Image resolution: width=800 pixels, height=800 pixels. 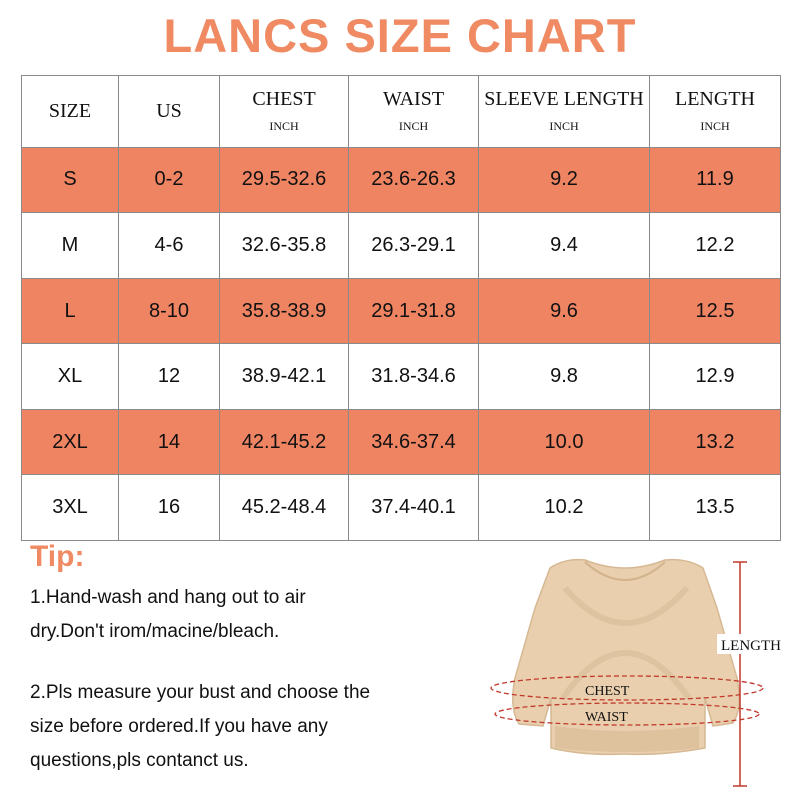 I want to click on table-row: L 8-10 35.8-38.9 29.1-31.8 9.6 12.5, so click(x=401, y=311).